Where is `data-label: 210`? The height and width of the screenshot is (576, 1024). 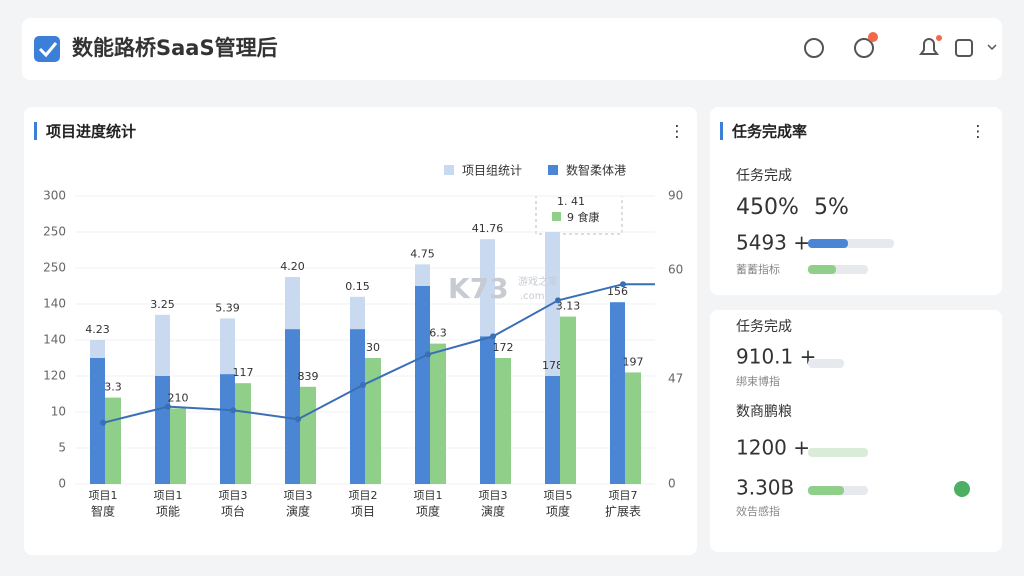
data-label: 210 is located at coordinates (178, 397).